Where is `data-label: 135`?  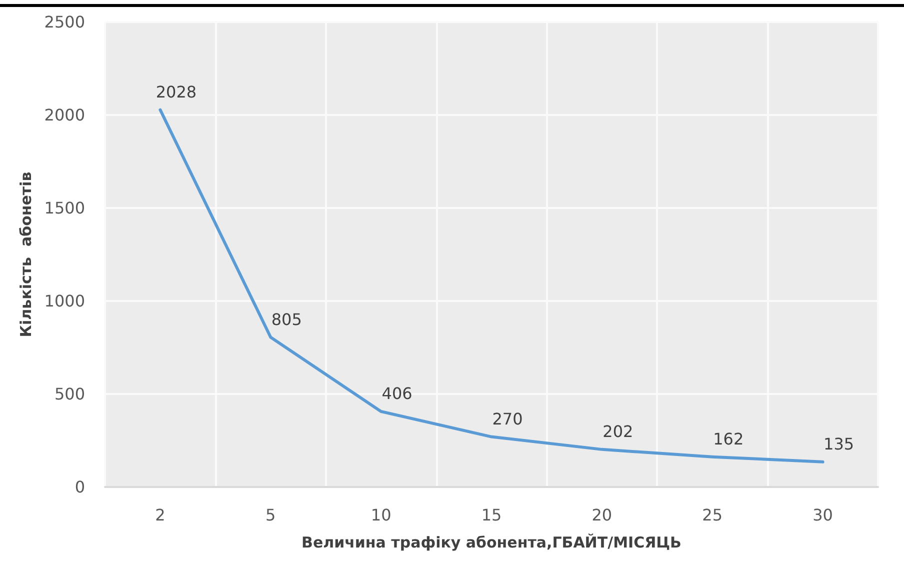 data-label: 135 is located at coordinates (839, 444).